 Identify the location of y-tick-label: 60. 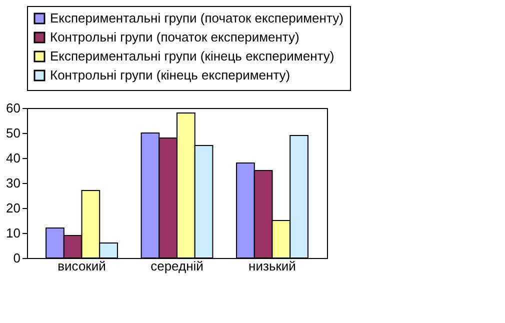
(13, 108).